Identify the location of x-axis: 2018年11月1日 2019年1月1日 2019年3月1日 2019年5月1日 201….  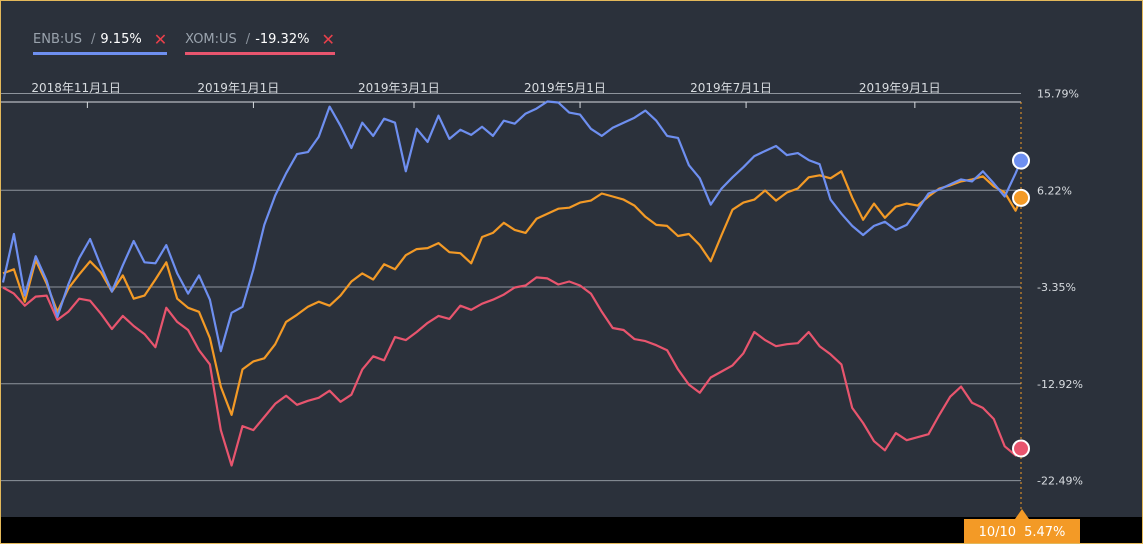
(511, 94).